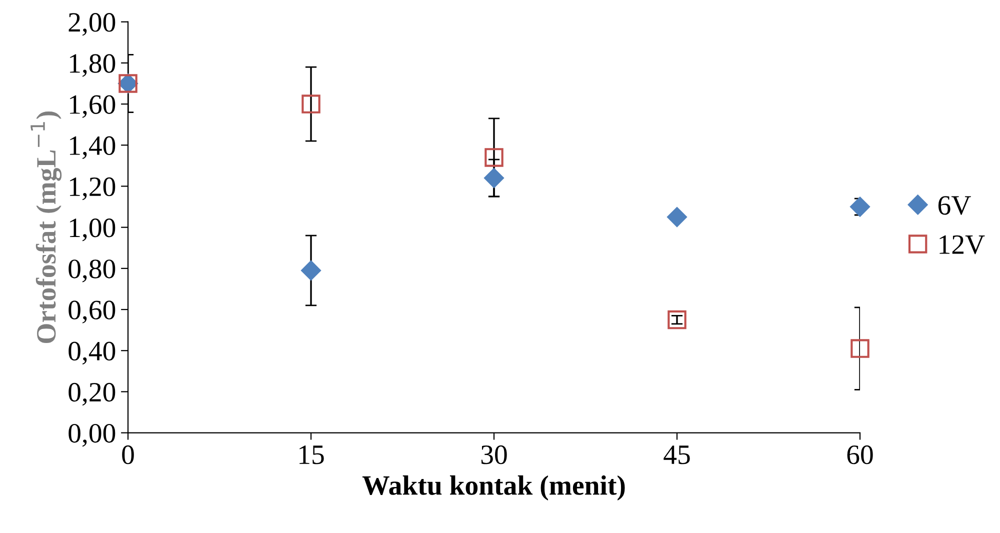 This screenshot has height=533, width=1000. I want to click on y-tick-label: 0,20, so click(92, 394).